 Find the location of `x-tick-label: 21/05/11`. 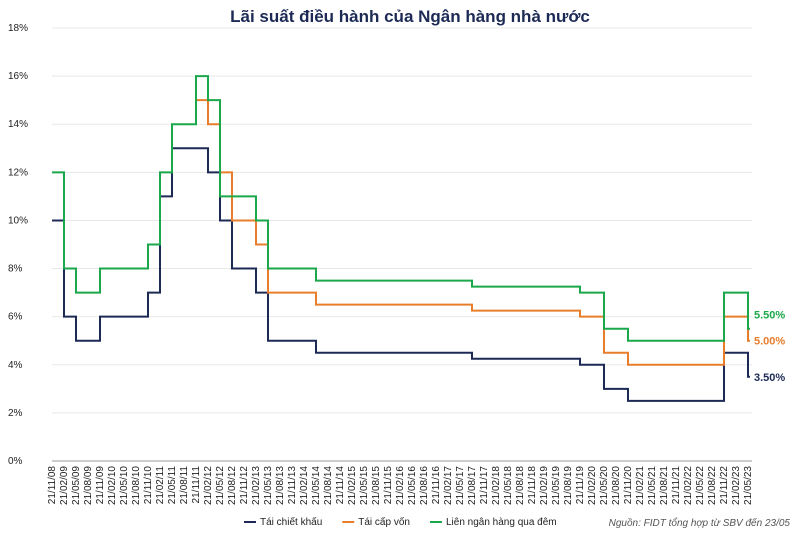

x-tick-label: 21/05/11 is located at coordinates (172, 485).